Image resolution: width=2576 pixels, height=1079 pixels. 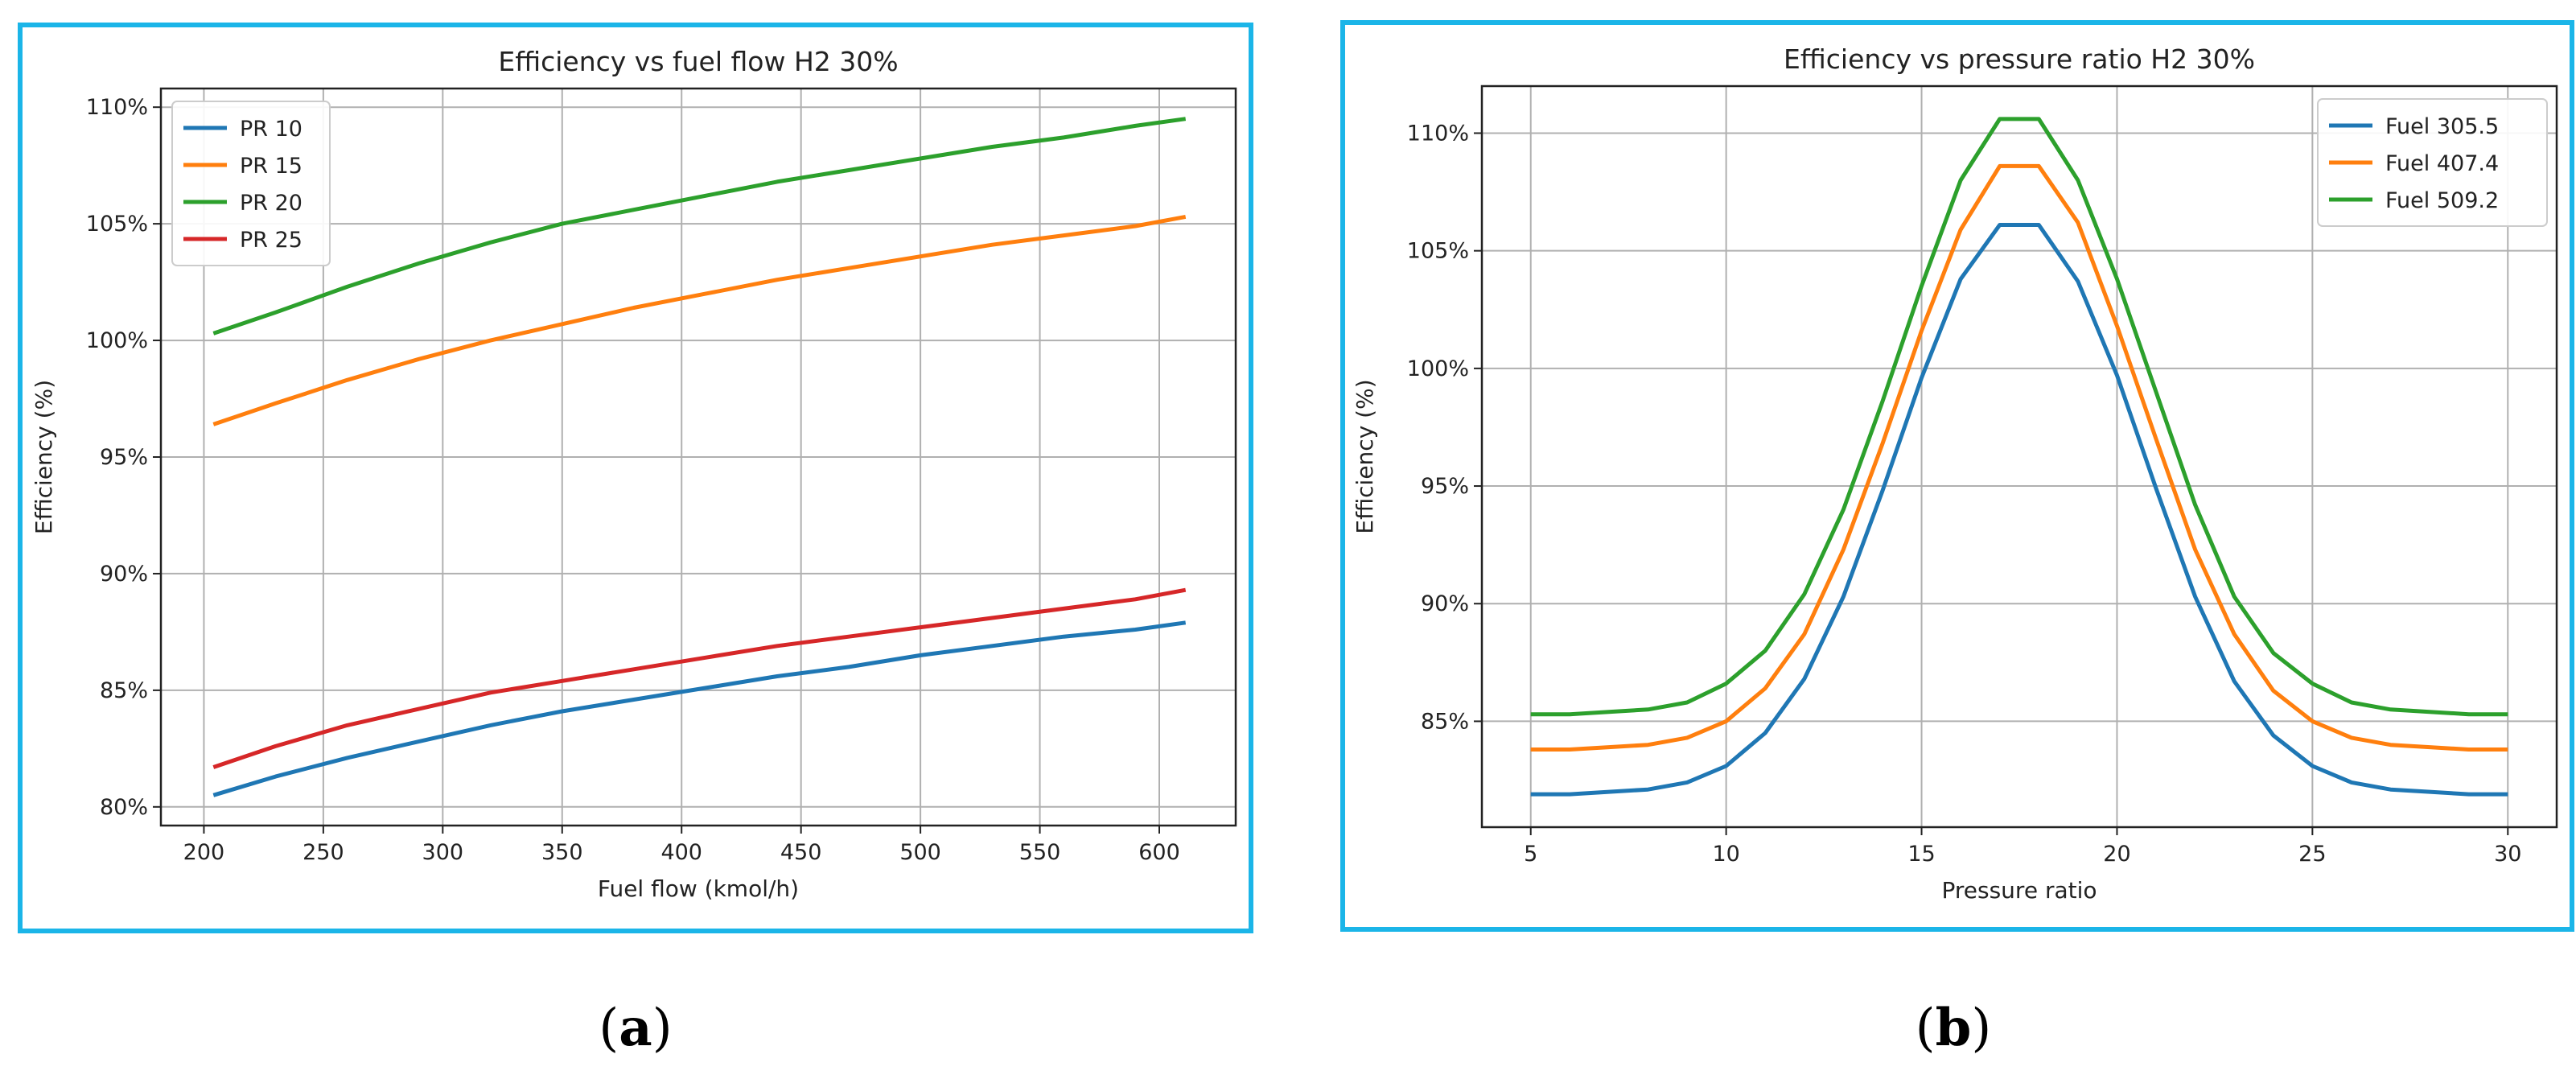 I want to click on x-tick-label: 25, so click(x=2312, y=854).